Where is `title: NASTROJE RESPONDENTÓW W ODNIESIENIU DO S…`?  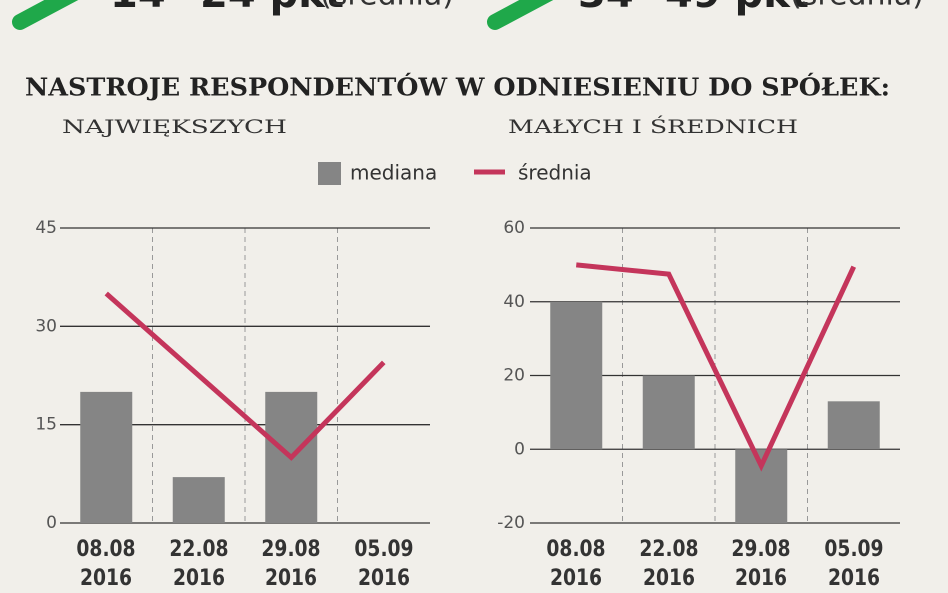 title: NASTROJE RESPONDENTÓW W ODNIESIENIU DO S… is located at coordinates (457, 87).